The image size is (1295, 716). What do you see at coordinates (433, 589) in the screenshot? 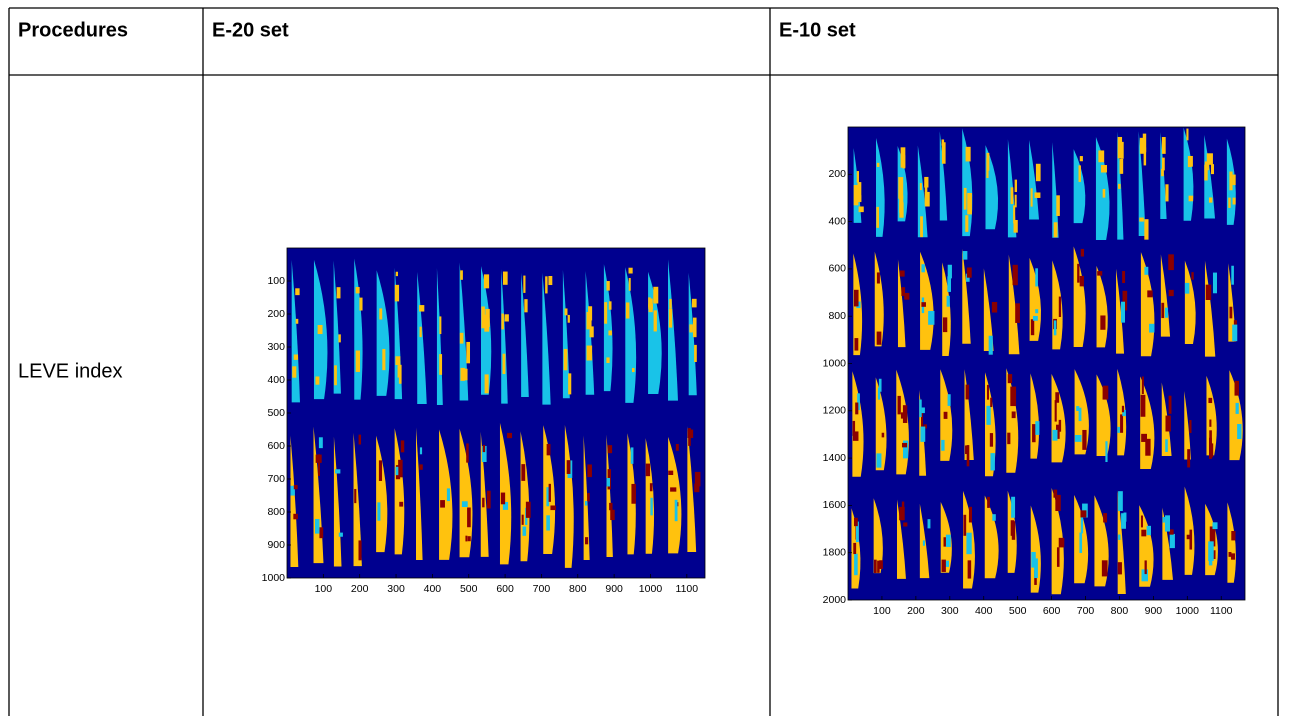
I see `x-tick-label: 400` at bounding box center [433, 589].